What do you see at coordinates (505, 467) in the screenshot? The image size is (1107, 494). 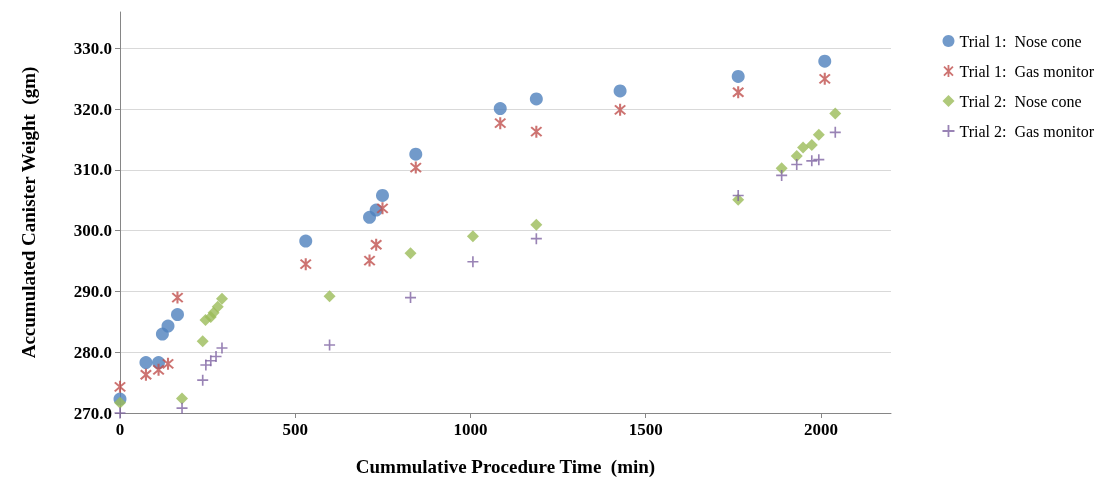 I see `x-axis-title: Cummulative Procedure Time (min)` at bounding box center [505, 467].